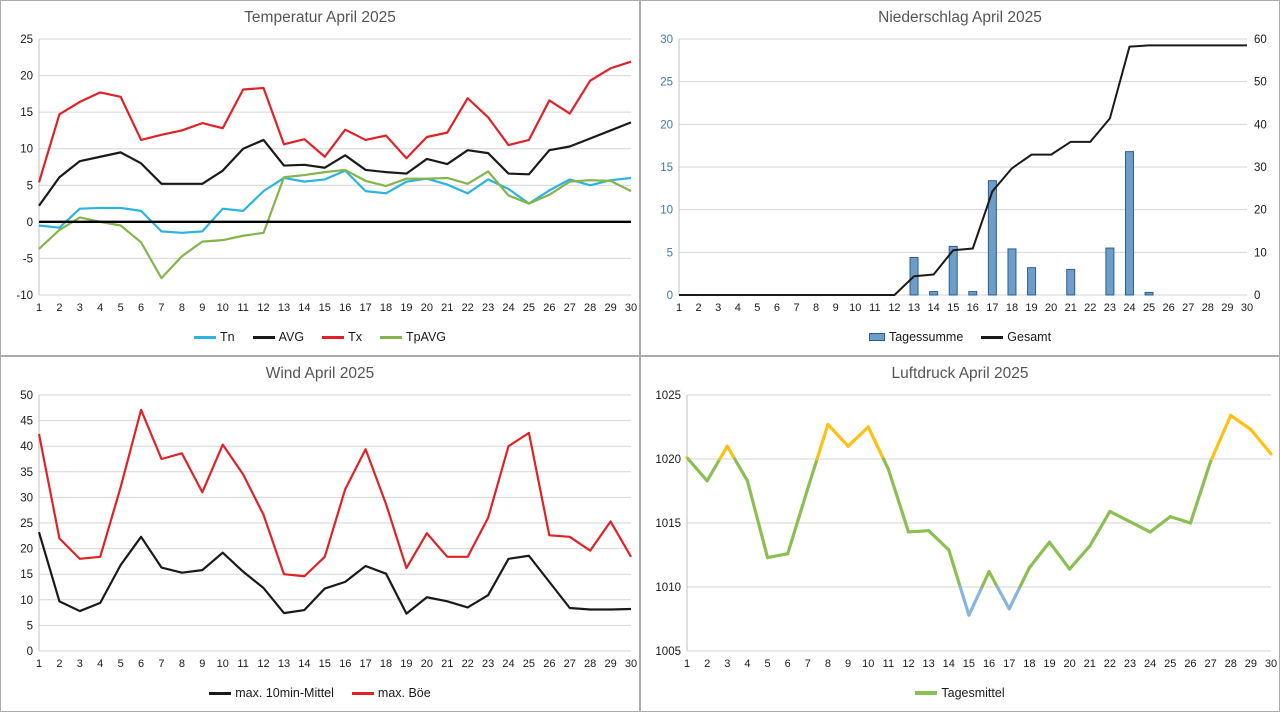  Describe the element at coordinates (718, 308) in the screenshot. I see `svg-text: 3` at that location.